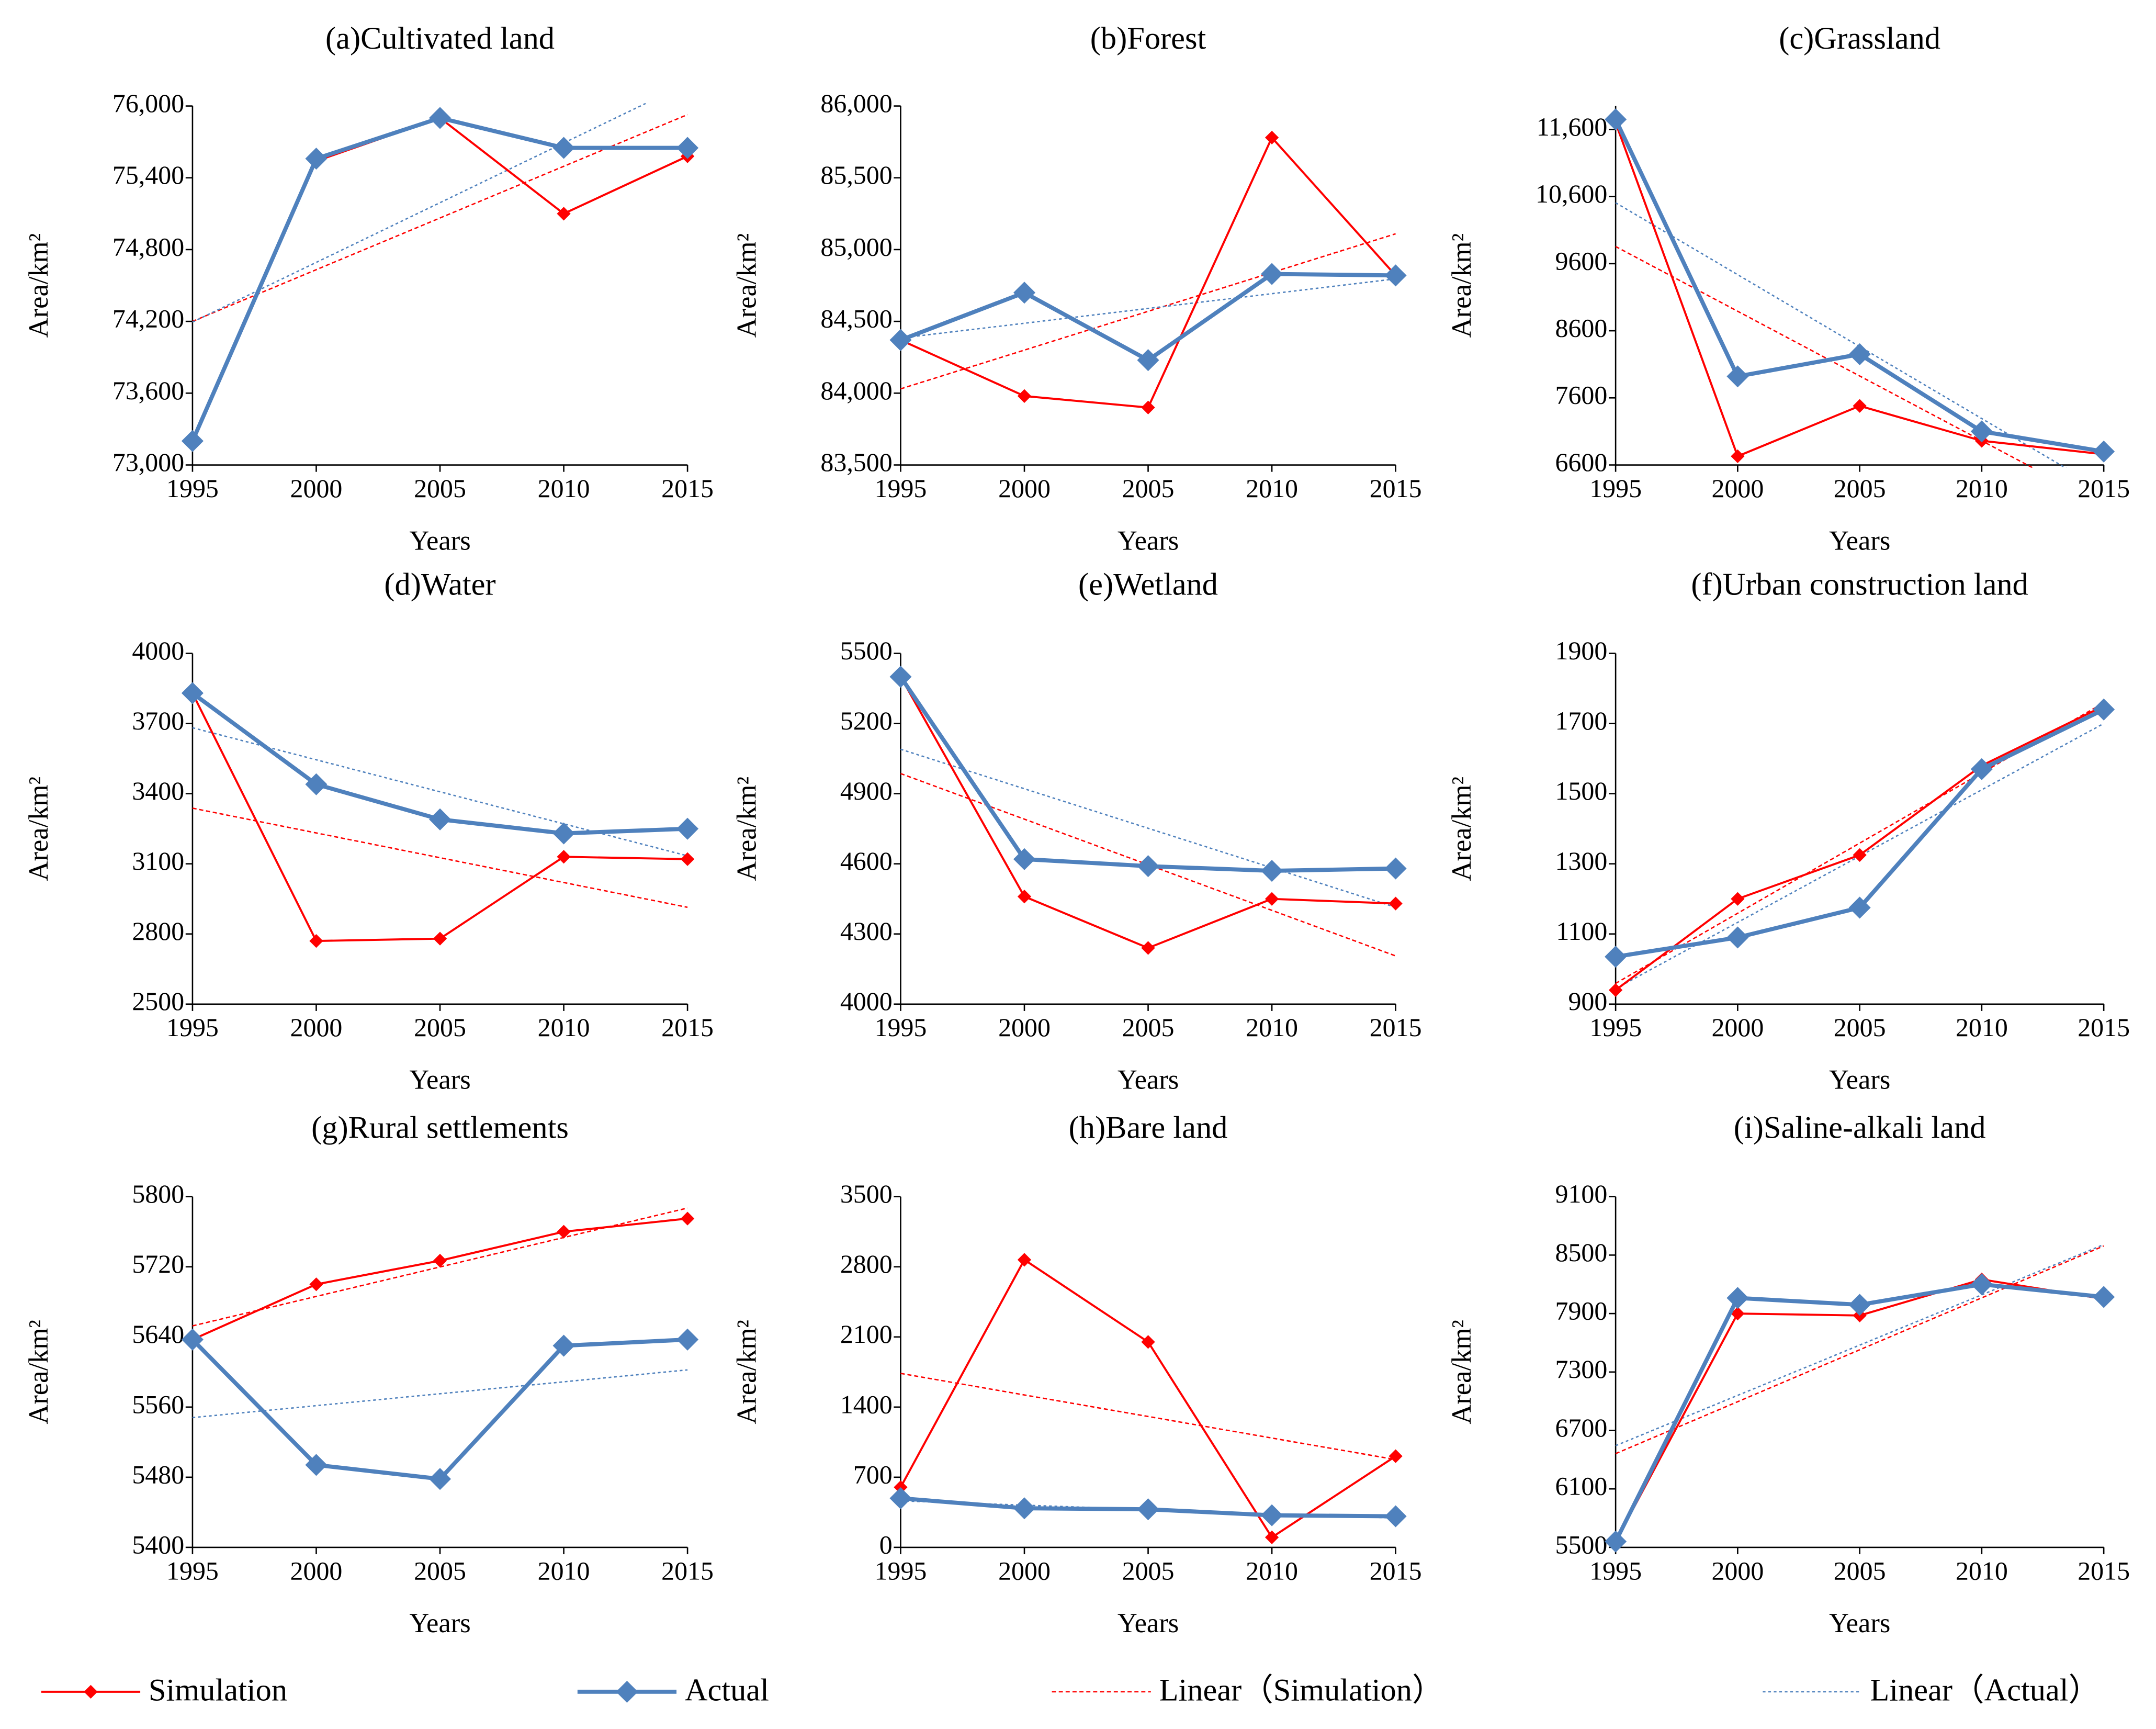 The image size is (2156, 1729). Describe the element at coordinates (440, 1128) in the screenshot. I see `chart-title: (g)Rural settlements` at that location.